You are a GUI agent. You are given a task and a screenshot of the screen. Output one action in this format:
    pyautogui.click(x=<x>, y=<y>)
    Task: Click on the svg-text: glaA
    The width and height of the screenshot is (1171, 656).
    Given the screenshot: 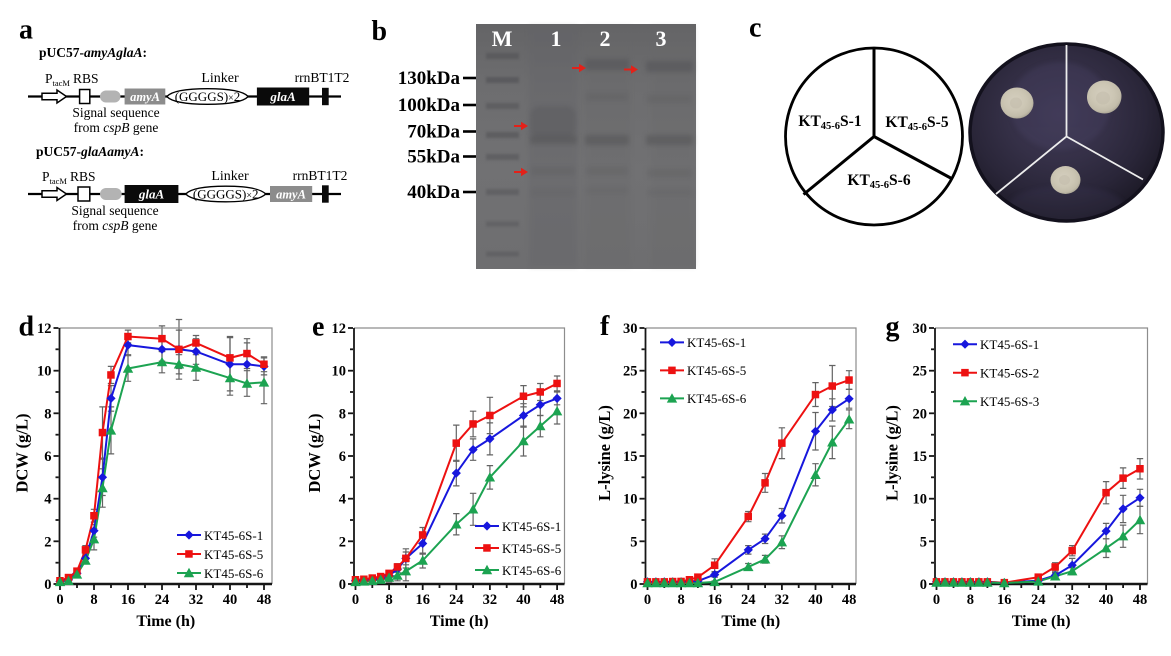 What is the action you would take?
    pyautogui.click(x=282, y=96)
    